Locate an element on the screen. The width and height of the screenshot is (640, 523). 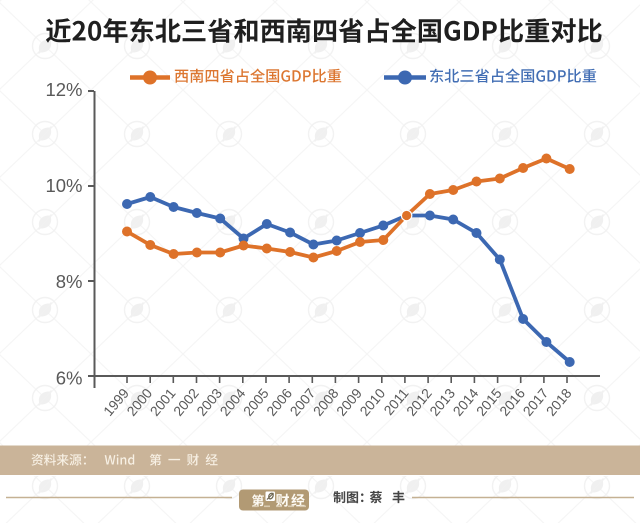
svg-text: 10% is located at coordinates (63, 185).